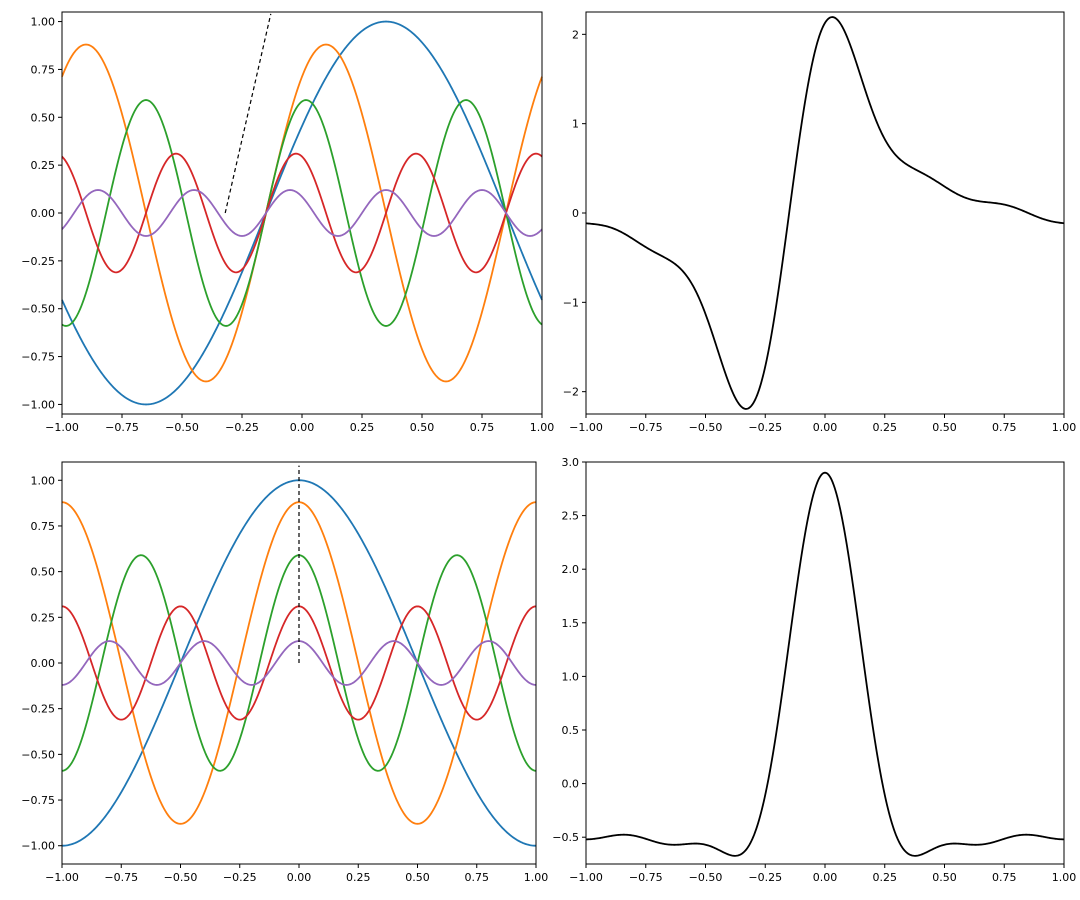 The height and width of the screenshot is (900, 1080). I want to click on y-tick-label: 1.0, so click(571, 676).